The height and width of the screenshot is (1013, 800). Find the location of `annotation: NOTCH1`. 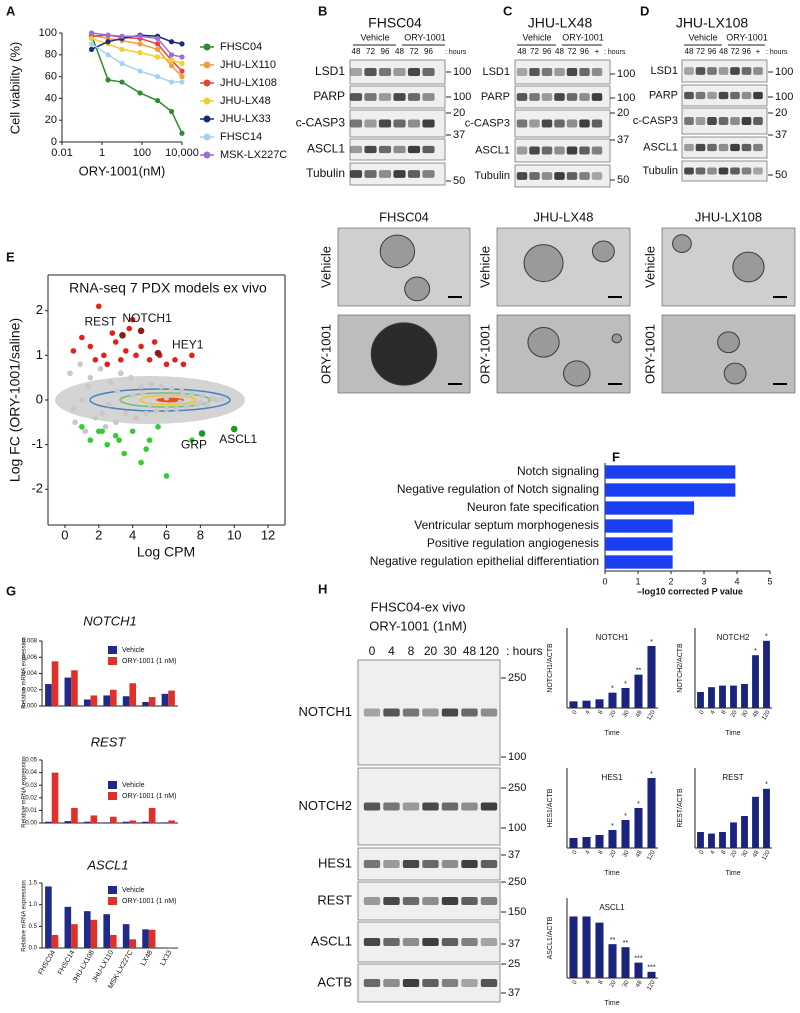

annotation: NOTCH1 is located at coordinates (147, 318).